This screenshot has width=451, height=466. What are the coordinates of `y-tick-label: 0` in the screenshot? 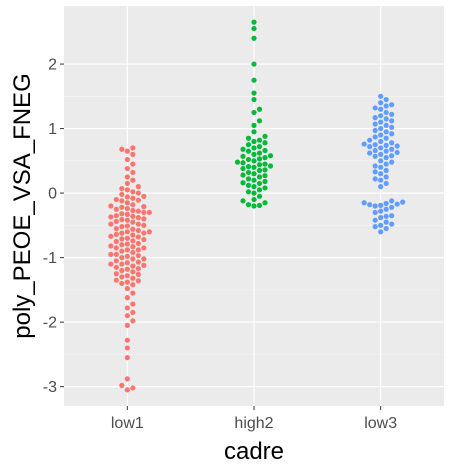 It's located at (52, 194).